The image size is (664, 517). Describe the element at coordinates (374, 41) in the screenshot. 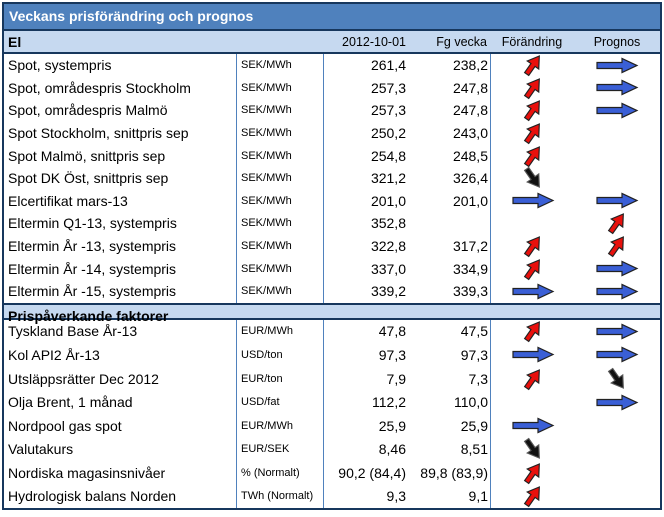

I see `column-header-date: 2012-10-01` at that location.